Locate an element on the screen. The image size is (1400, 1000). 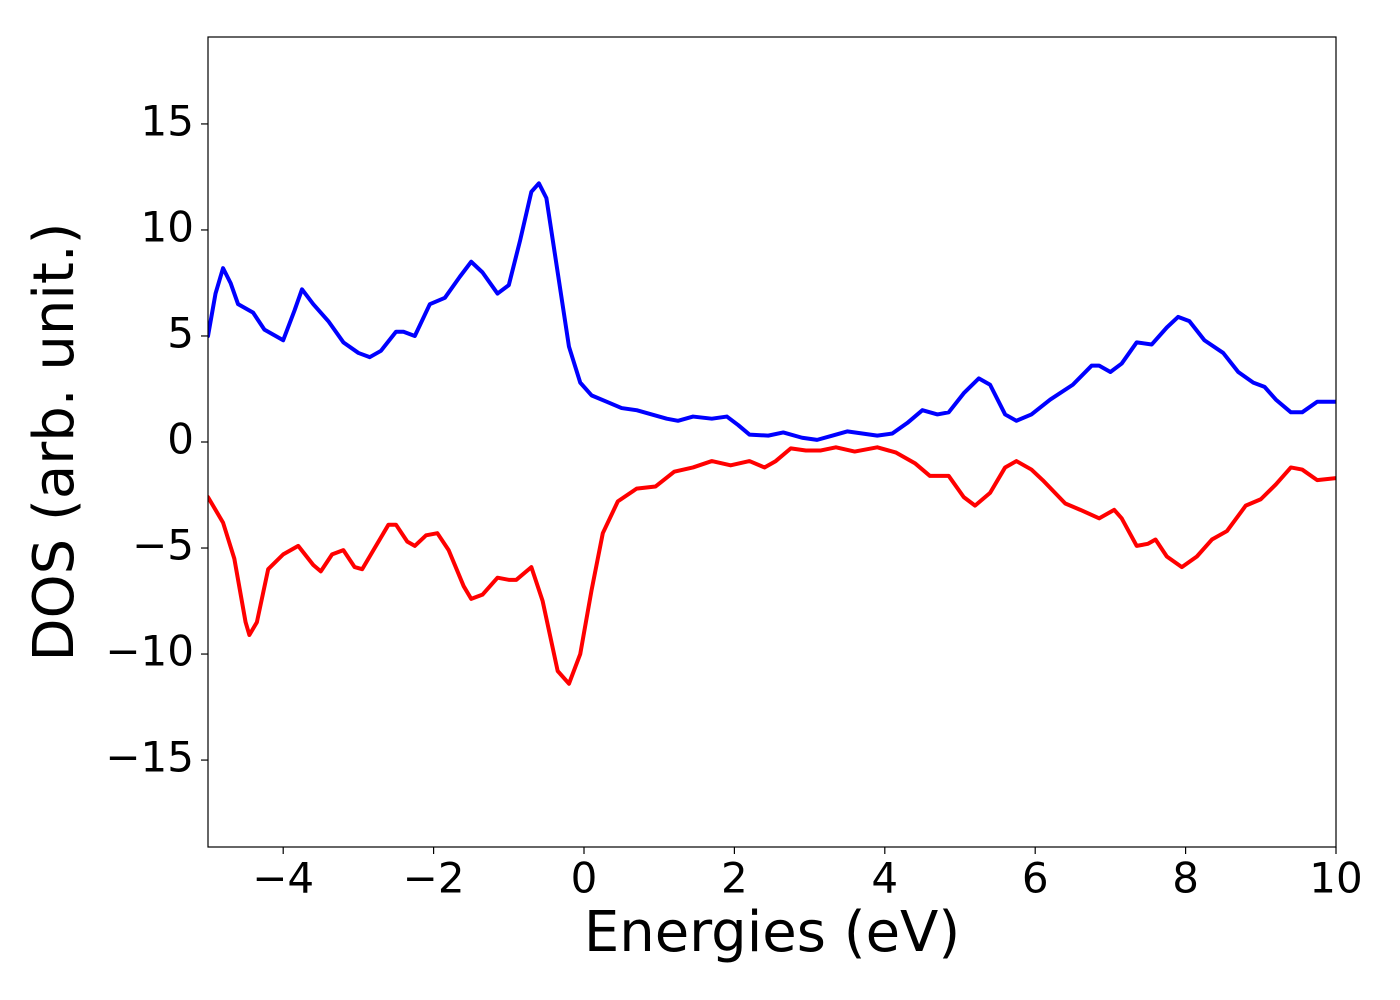
x-tick-label: −2 is located at coordinates (434, 878).